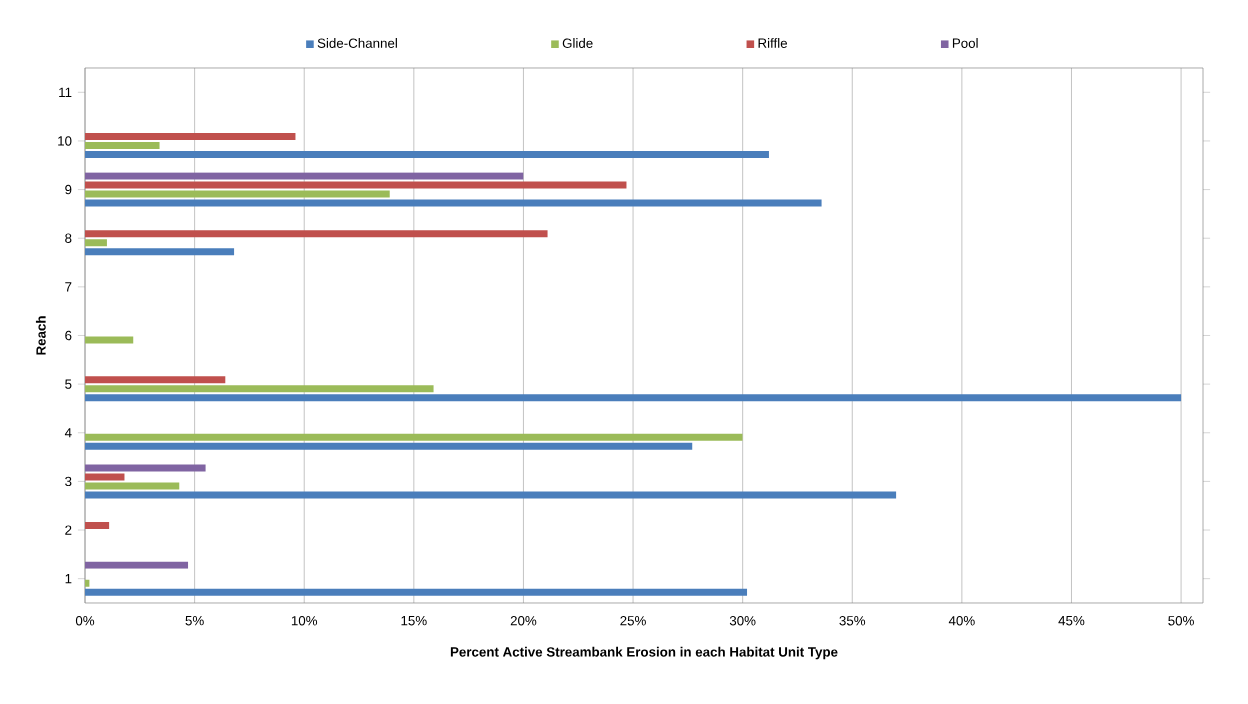 This screenshot has height=704, width=1248. I want to click on x-tick-label: 10%, so click(304, 621).